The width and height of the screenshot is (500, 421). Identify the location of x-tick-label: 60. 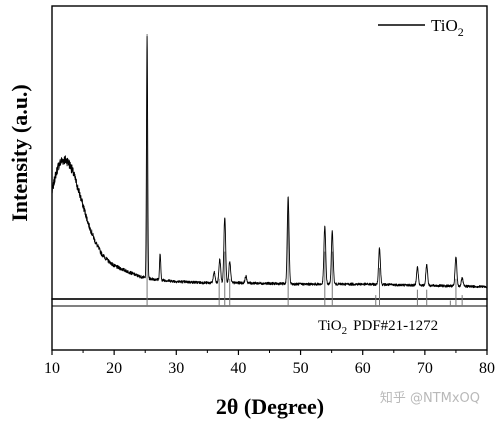
(363, 368).